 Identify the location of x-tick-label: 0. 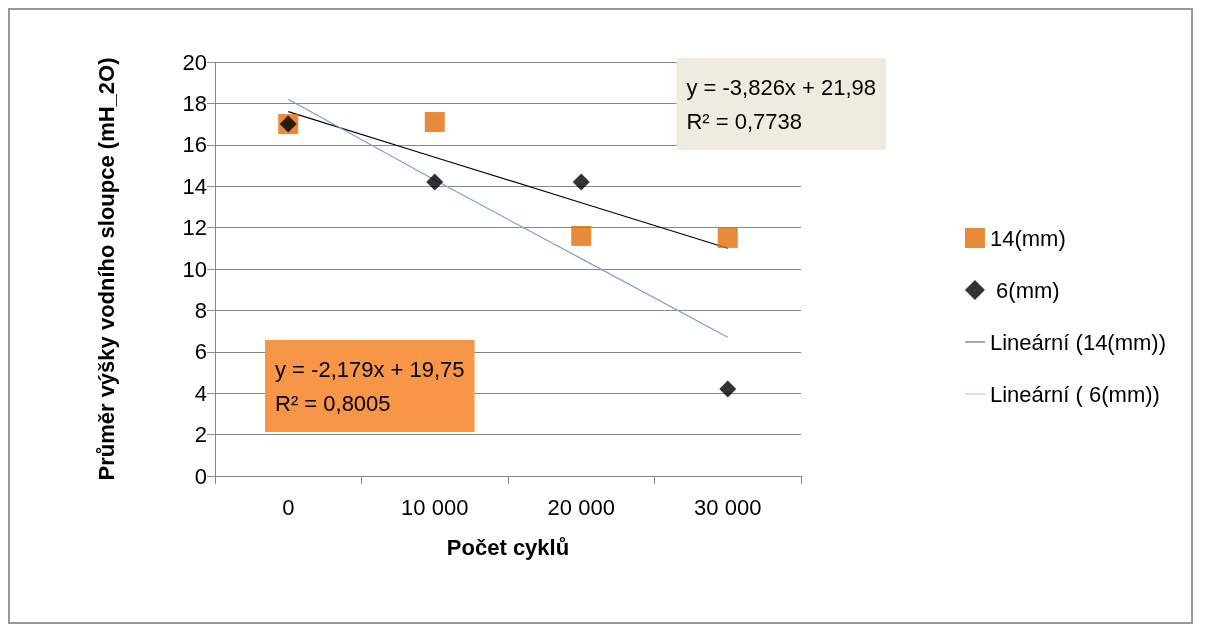
(288, 507).